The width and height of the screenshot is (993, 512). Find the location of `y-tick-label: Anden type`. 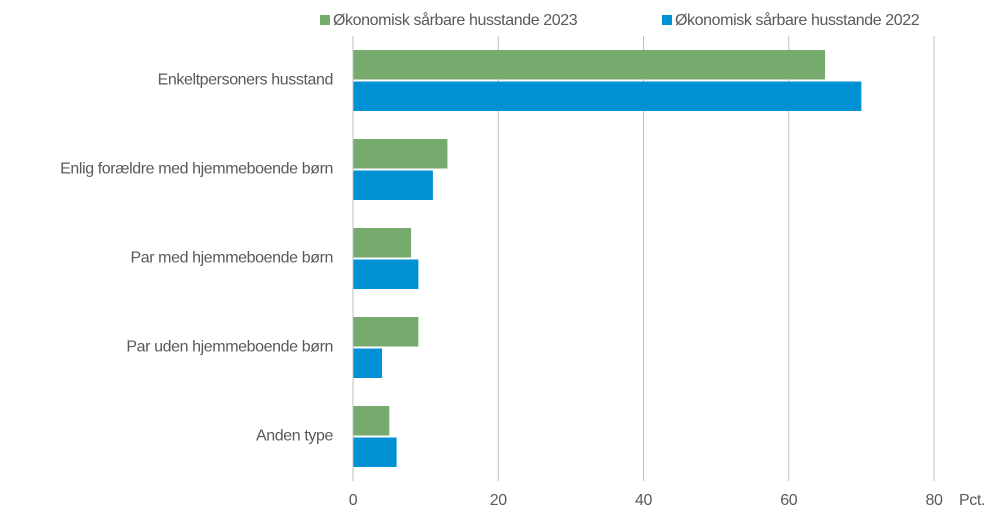

y-tick-label: Anden type is located at coordinates (294, 436).